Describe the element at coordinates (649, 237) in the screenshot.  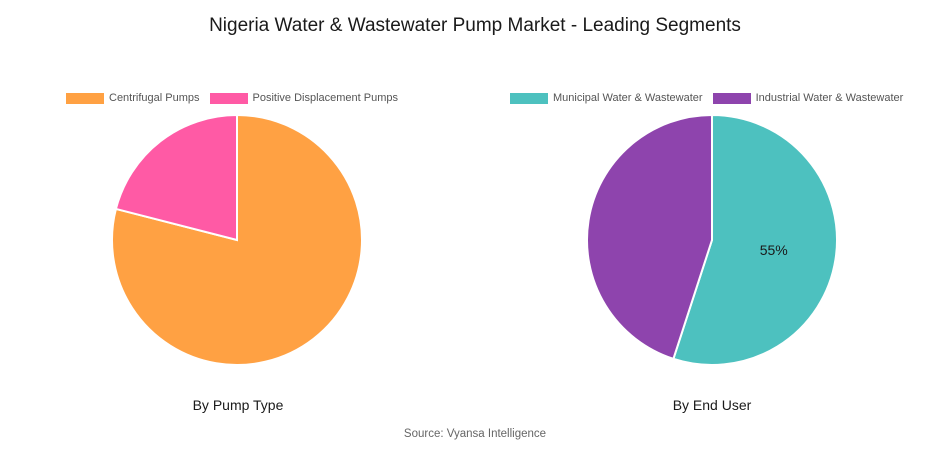
I see `pie-slice-industrial-water-wastewater` at that location.